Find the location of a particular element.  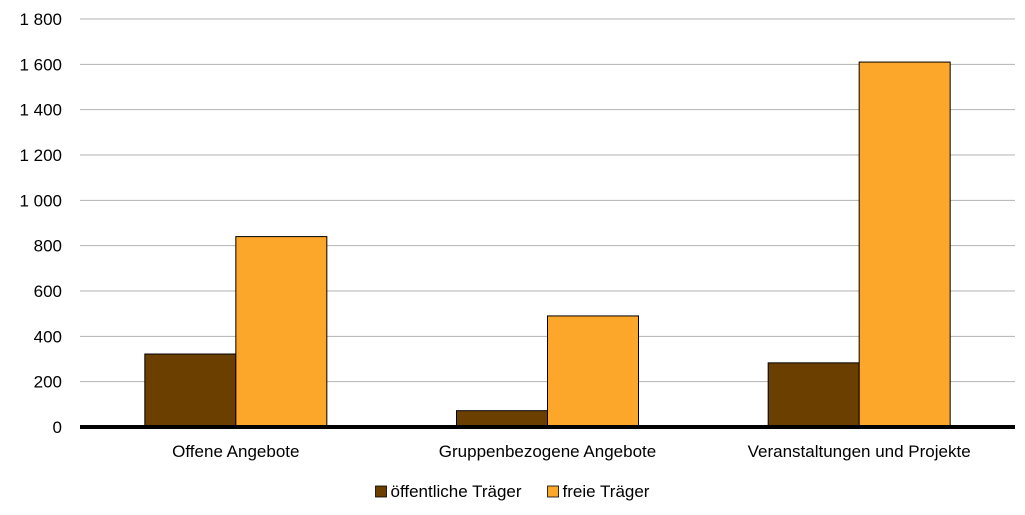

y-tick-label: 1 200 is located at coordinates (40, 155).